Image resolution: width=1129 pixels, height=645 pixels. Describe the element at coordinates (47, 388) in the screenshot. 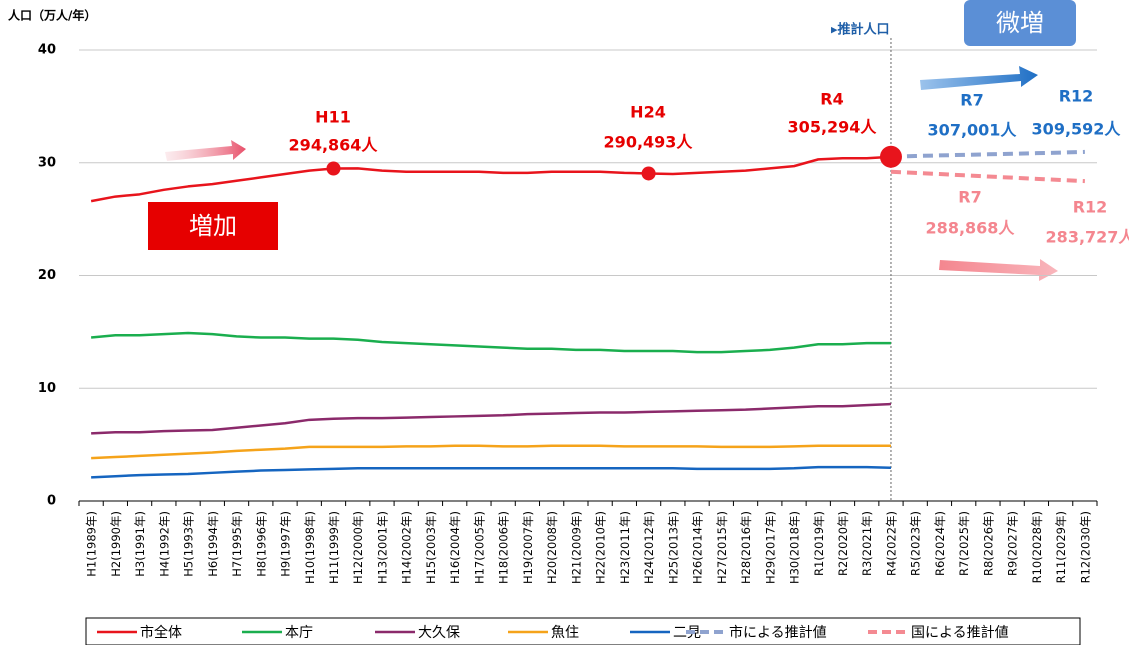

I see `y-tick-label: 10` at that location.